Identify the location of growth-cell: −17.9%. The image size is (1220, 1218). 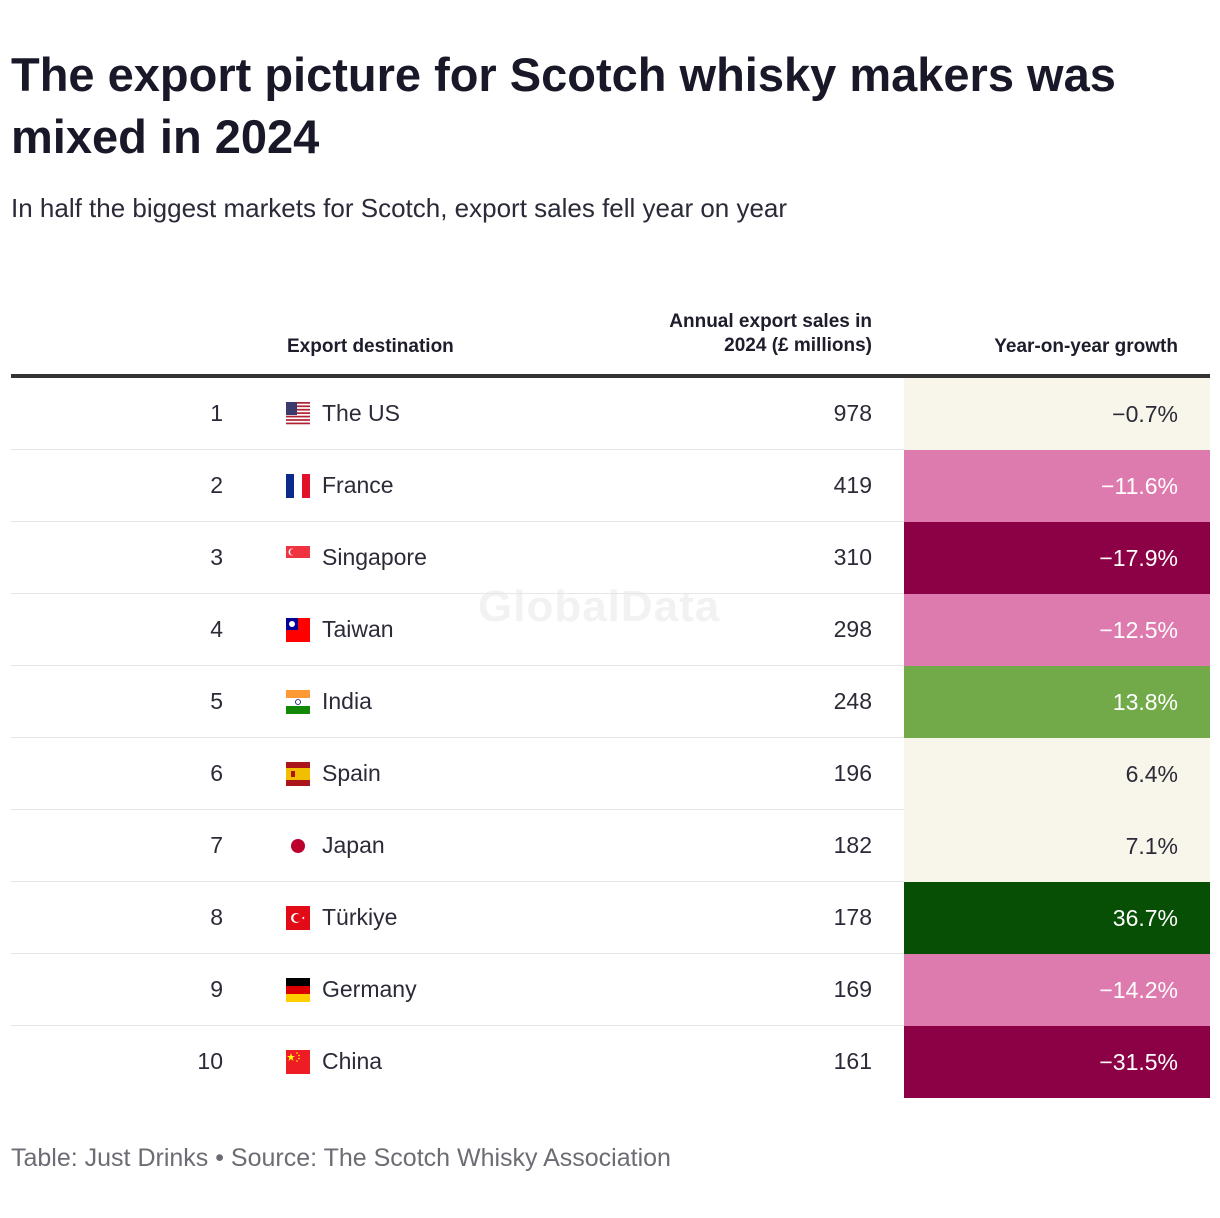
(1057, 558).